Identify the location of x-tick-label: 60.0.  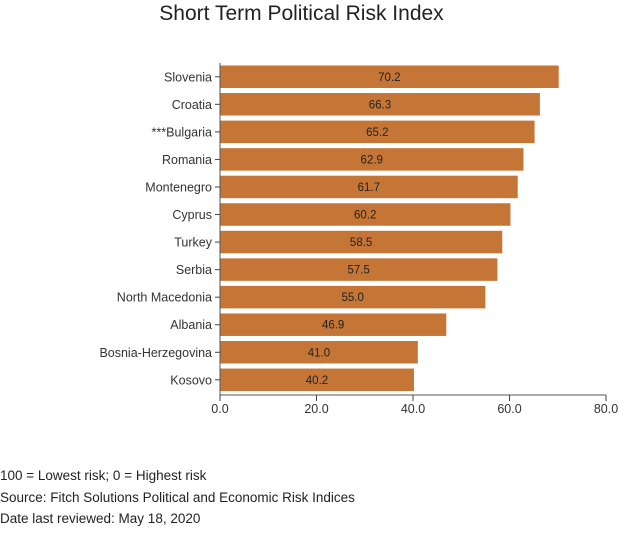
(509, 409).